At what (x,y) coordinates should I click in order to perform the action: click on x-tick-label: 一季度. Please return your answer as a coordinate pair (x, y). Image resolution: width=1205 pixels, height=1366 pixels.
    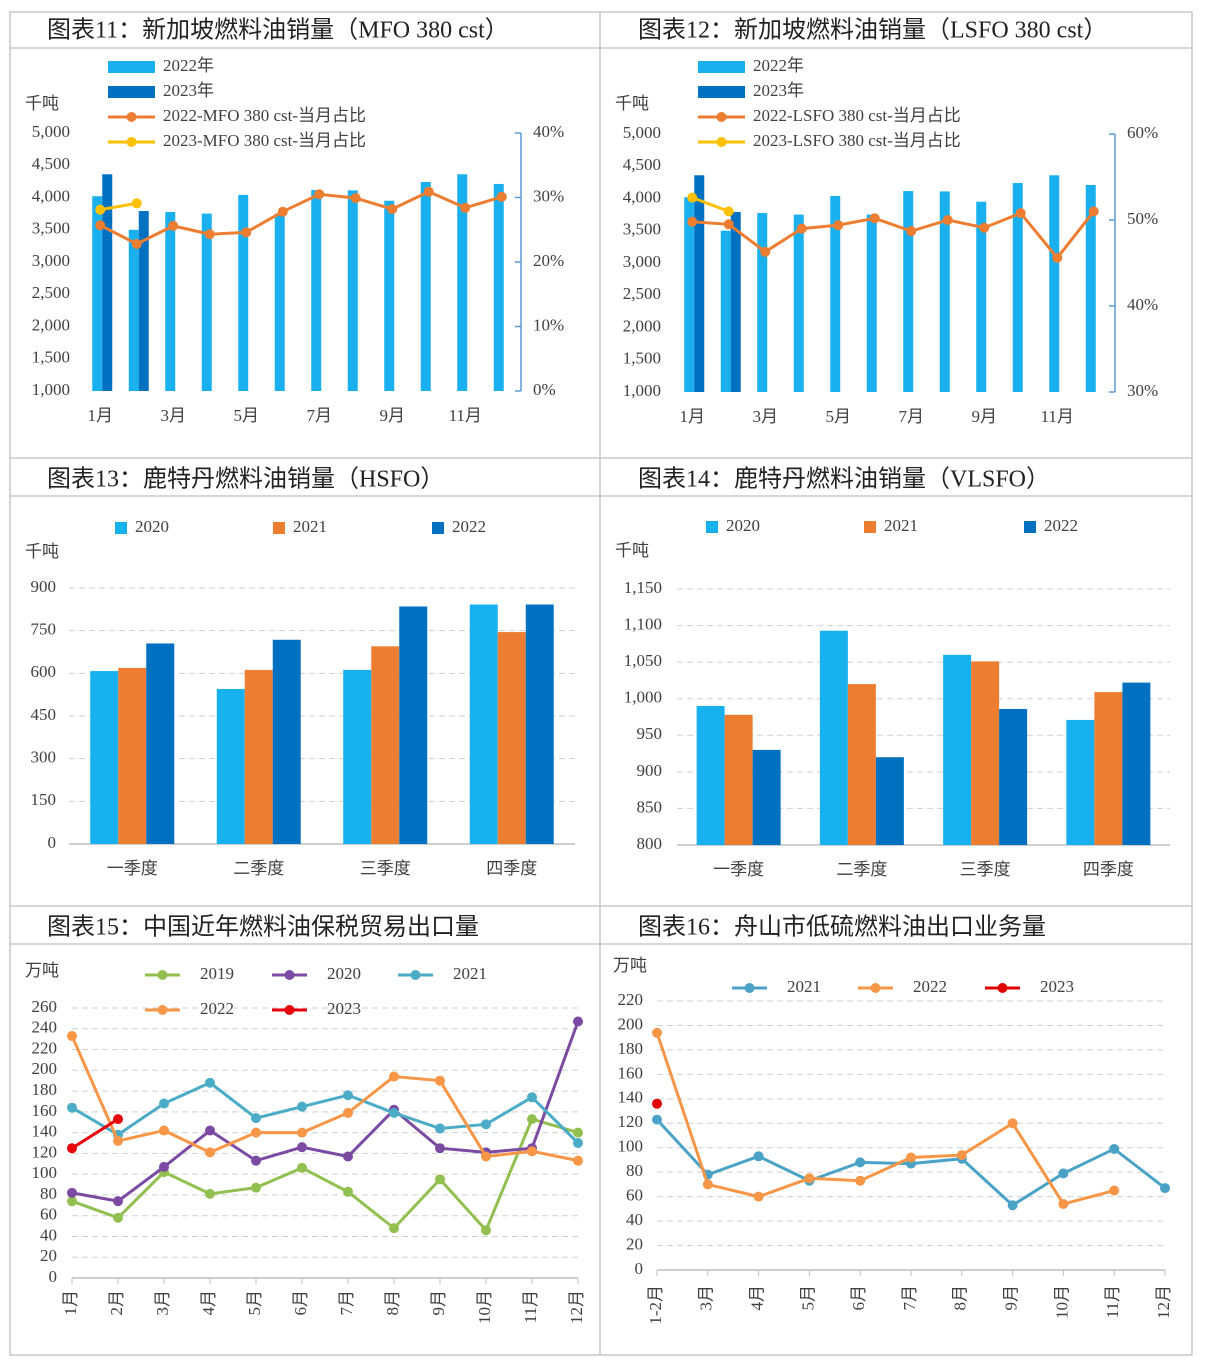
    Looking at the image, I should click on (738, 869).